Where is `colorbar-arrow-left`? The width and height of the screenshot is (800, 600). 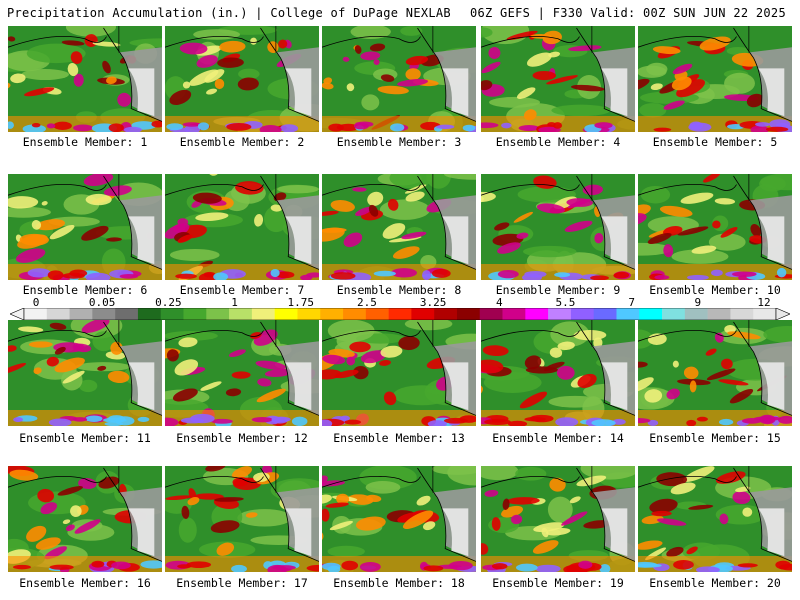
colorbar-arrow-left is located at coordinates (17, 314).